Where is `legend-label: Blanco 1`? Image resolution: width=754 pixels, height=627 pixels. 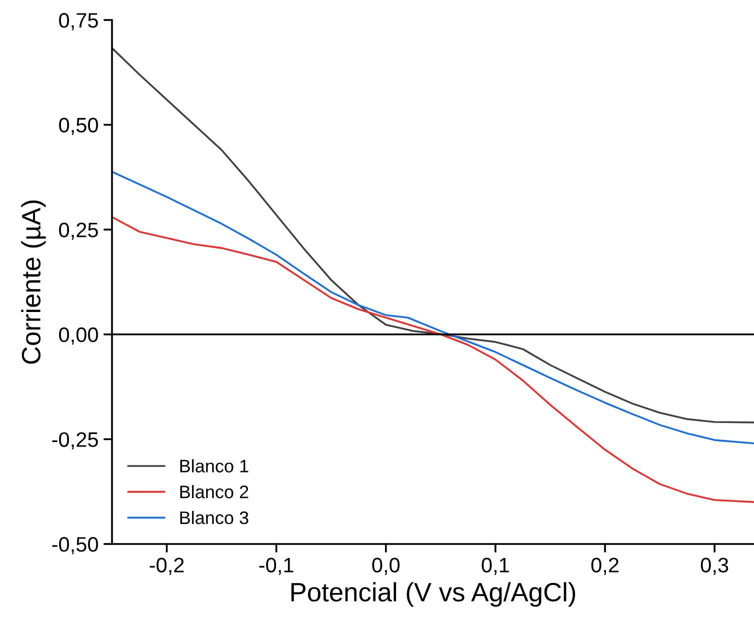
legend-label: Blanco 1 is located at coordinates (214, 465).